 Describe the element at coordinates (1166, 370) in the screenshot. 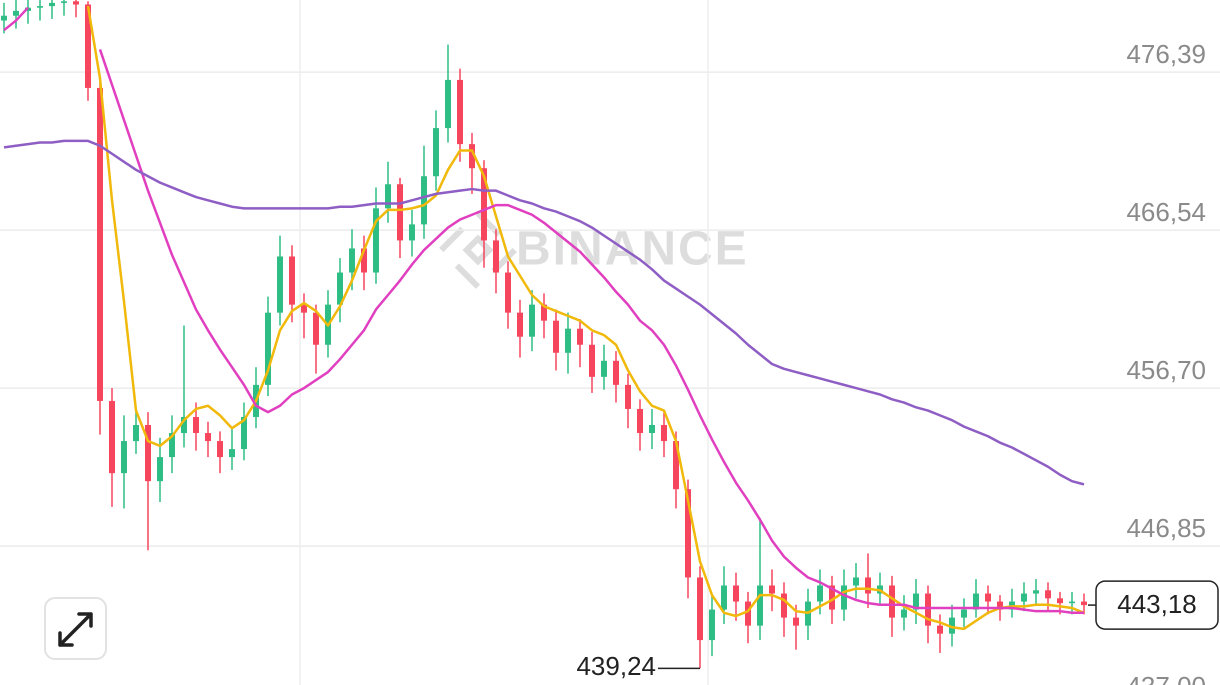

I see `y-tick-label: 456,70` at that location.